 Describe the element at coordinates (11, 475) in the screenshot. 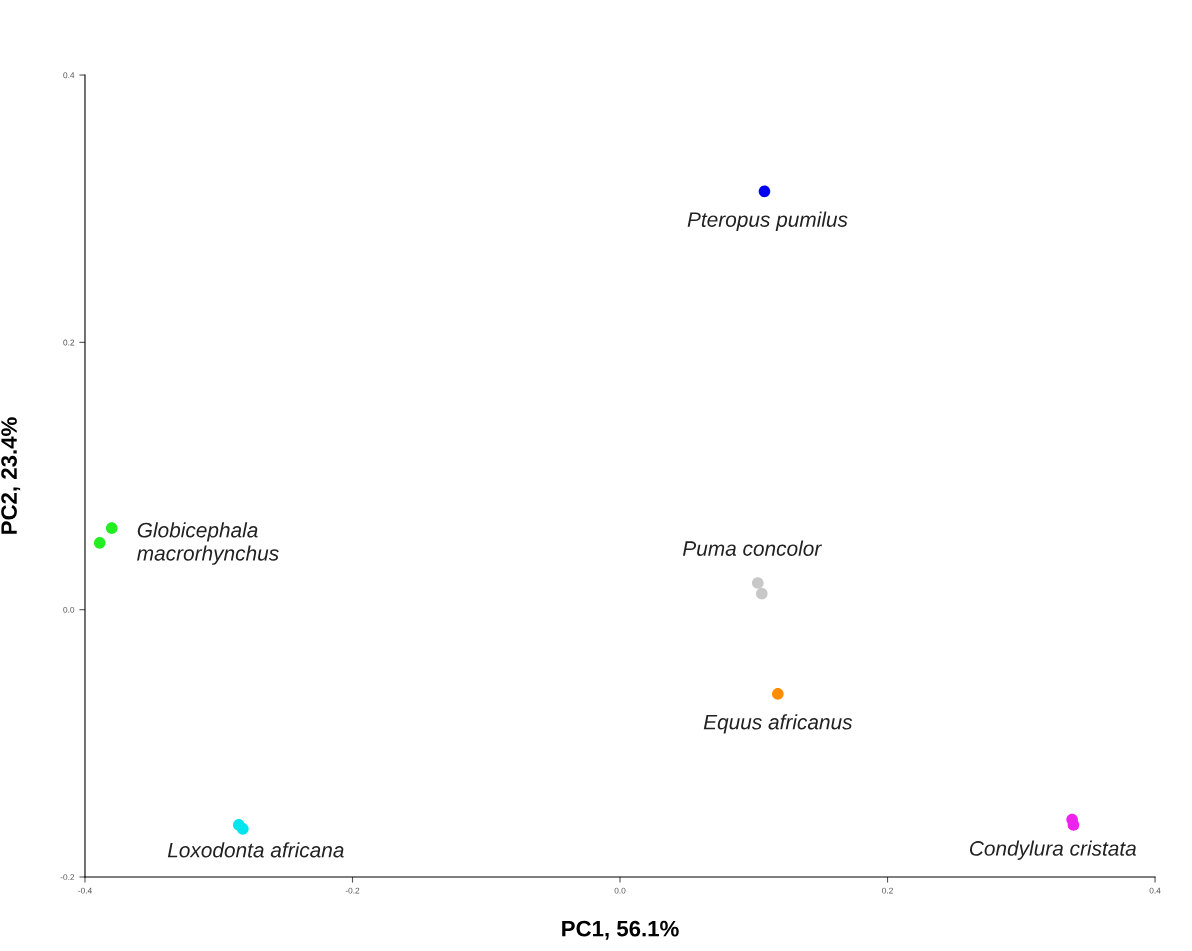

I see `y-axis-title: PC2, 23.4%` at that location.